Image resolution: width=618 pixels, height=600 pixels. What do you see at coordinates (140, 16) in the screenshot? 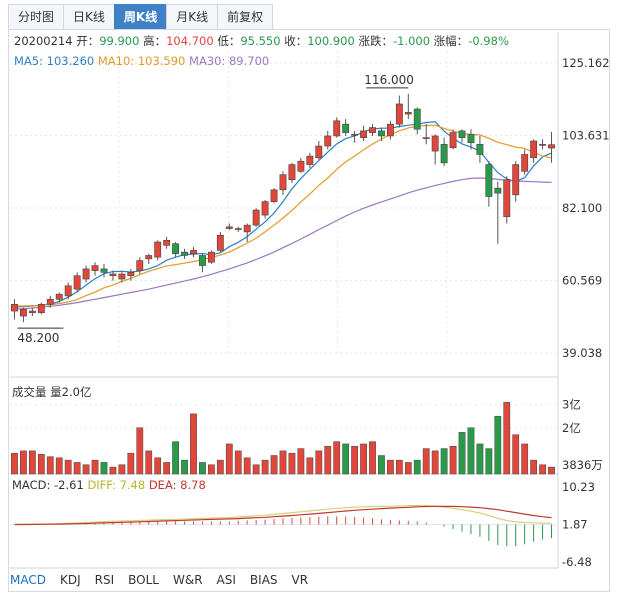
I see `tab-weekly-k: 周K线` at bounding box center [140, 16].